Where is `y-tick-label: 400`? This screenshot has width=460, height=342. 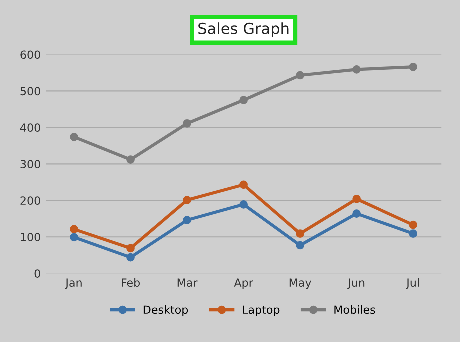 y-tick-label: 400 is located at coordinates (30, 128).